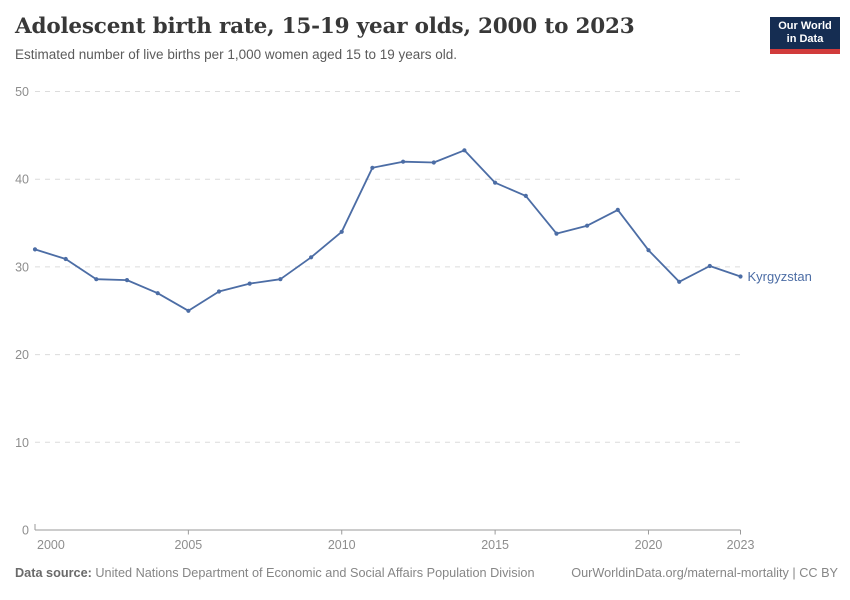  Describe the element at coordinates (53, 573) in the screenshot. I see `data-source-label: Data source:` at that location.